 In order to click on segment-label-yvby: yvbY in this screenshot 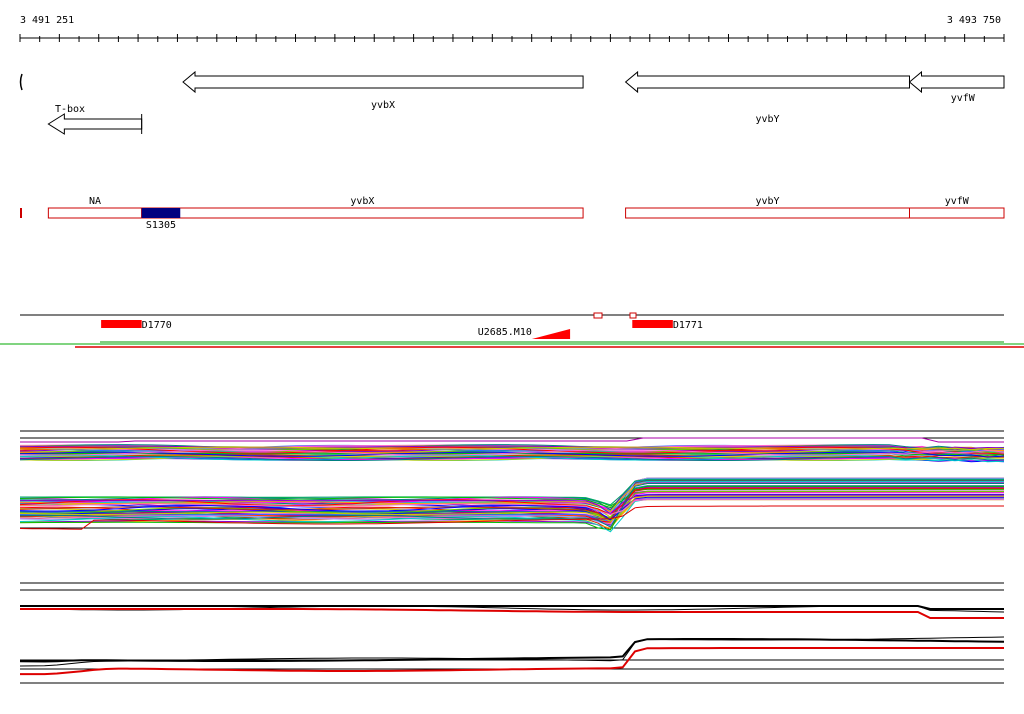, I will do `click(768, 201)`.